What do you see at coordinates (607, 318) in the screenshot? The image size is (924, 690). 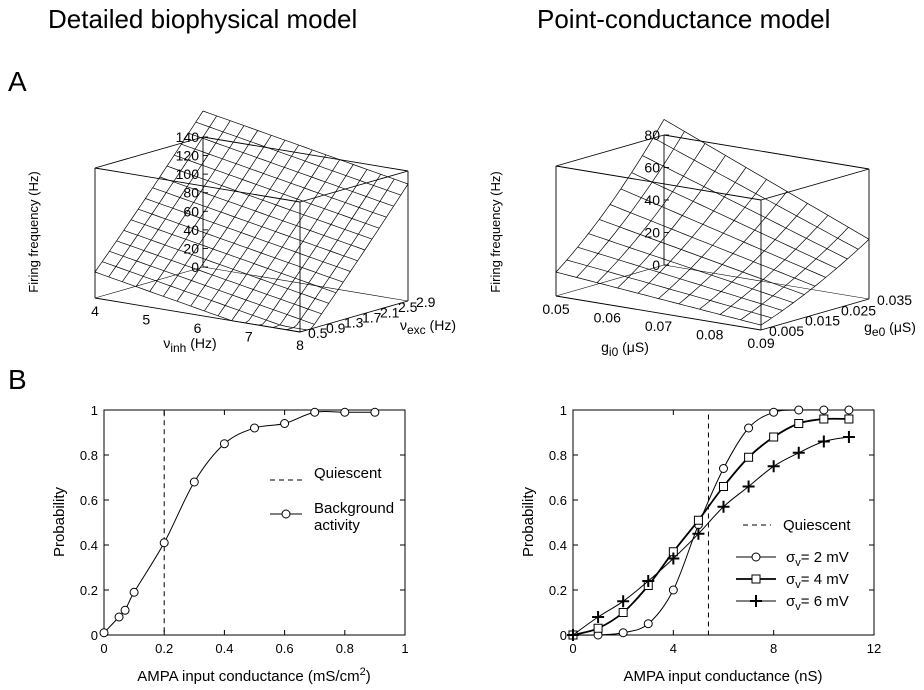 I see `x-tick-label: 0.06` at bounding box center [607, 318].